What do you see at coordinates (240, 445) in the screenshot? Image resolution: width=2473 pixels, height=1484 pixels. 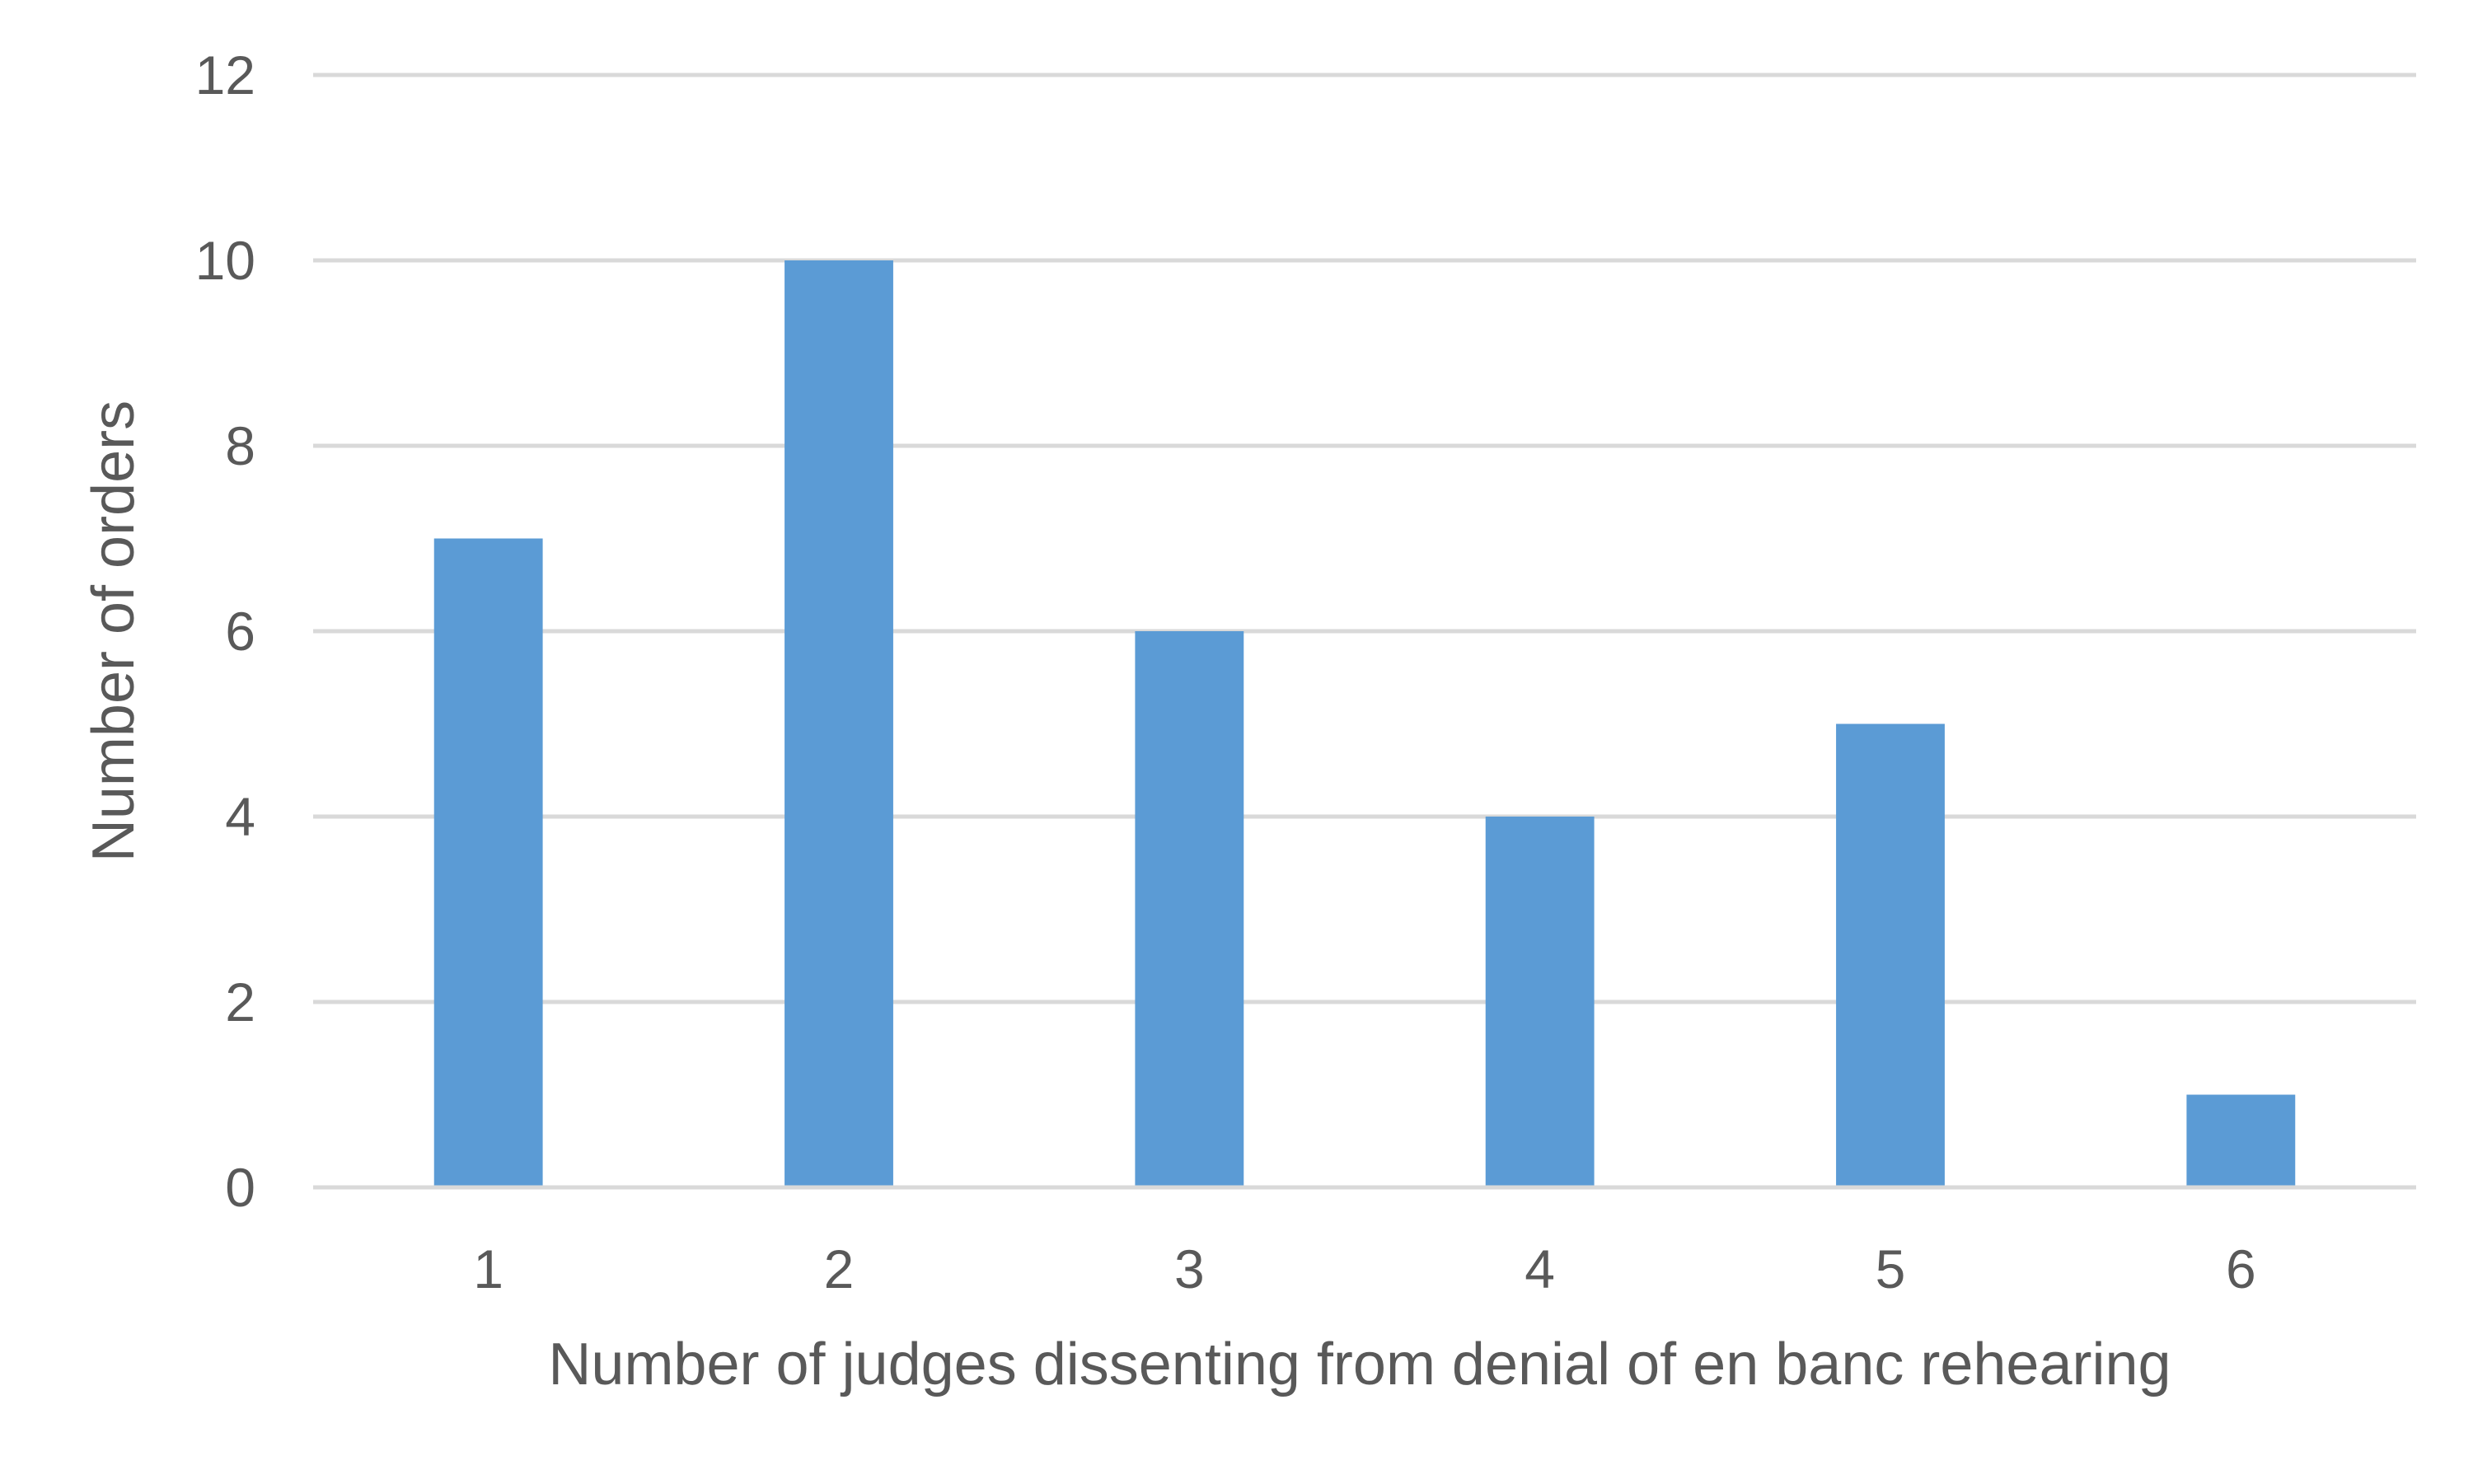 I see `y-tick-label: 8` at bounding box center [240, 445].